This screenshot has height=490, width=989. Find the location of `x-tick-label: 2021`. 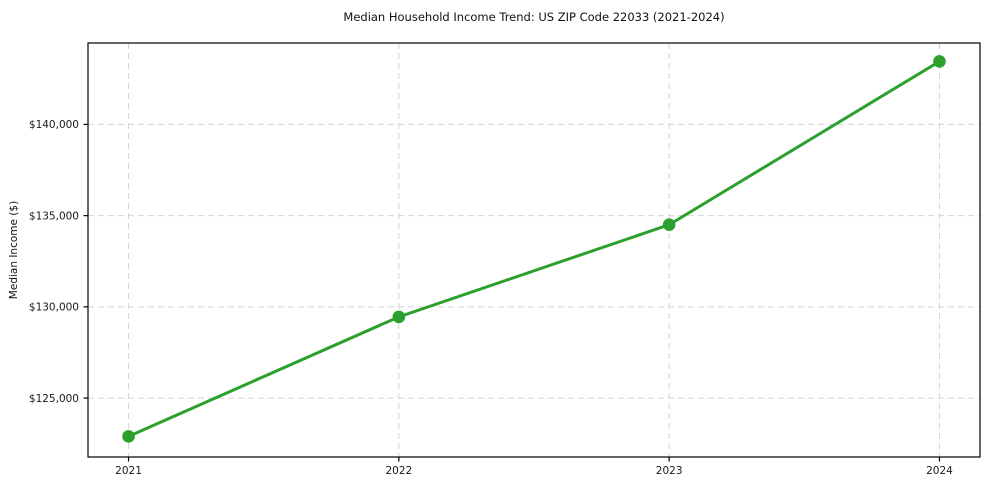

x-tick-label: 2021 is located at coordinates (128, 471).